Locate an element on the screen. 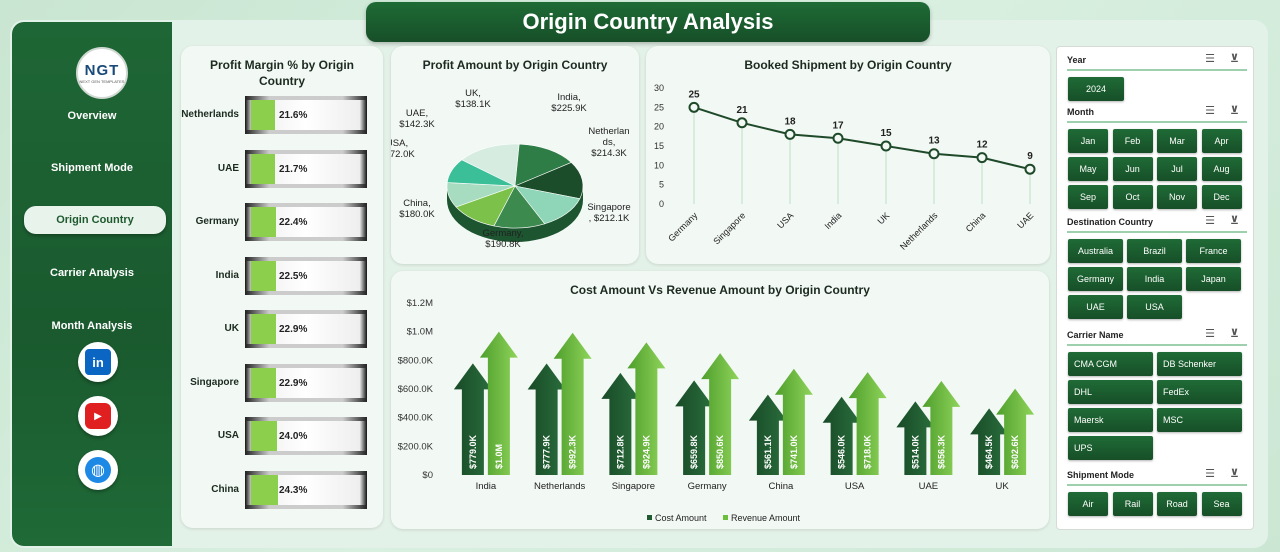  pie-data-label: China, $180.0K is located at coordinates (417, 209).